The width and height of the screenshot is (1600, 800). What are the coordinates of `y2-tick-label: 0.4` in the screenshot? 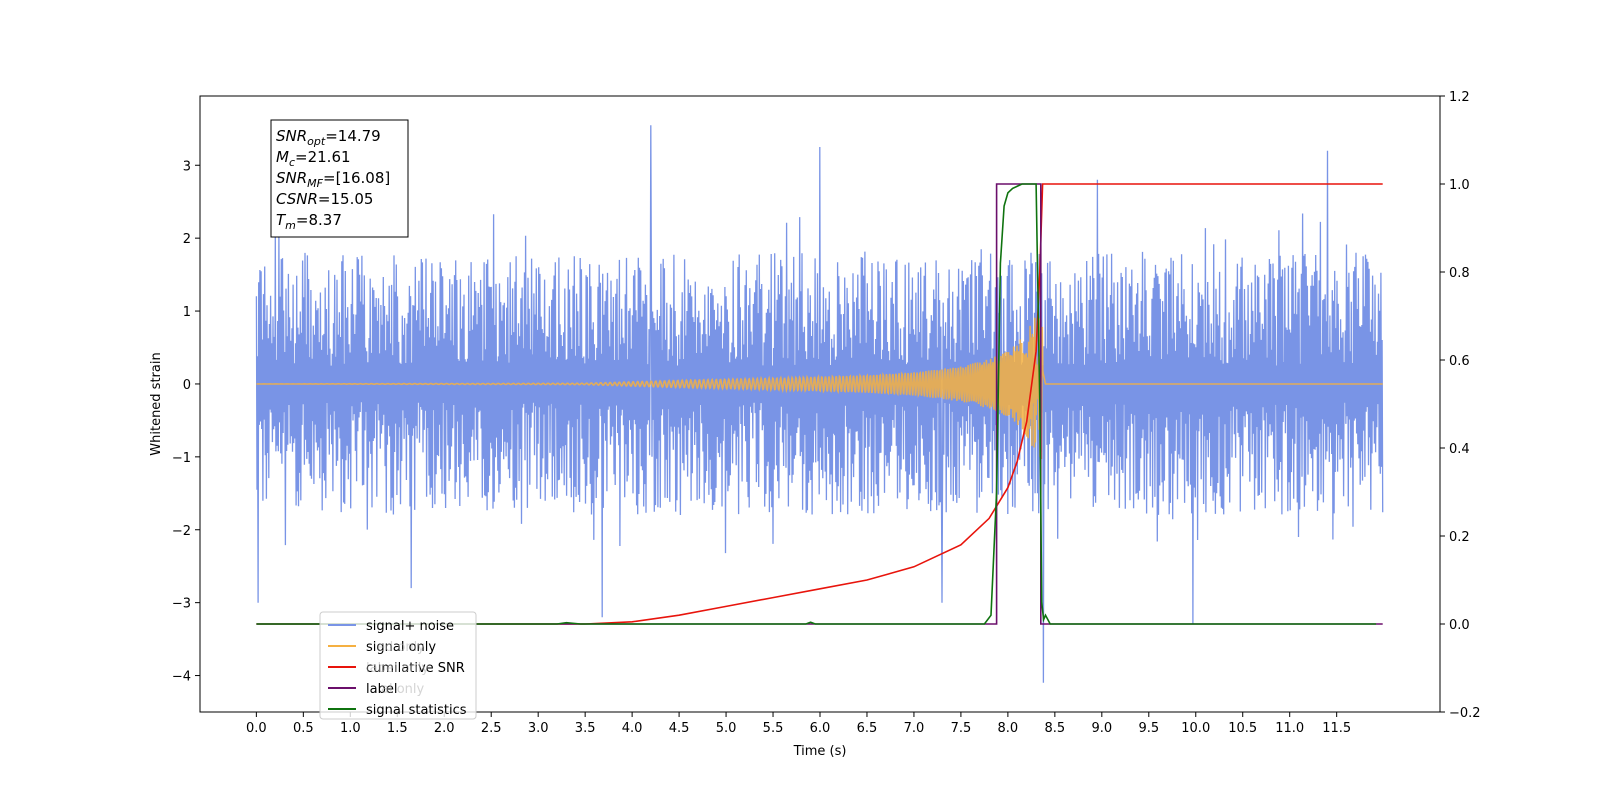 It's located at (1459, 449).